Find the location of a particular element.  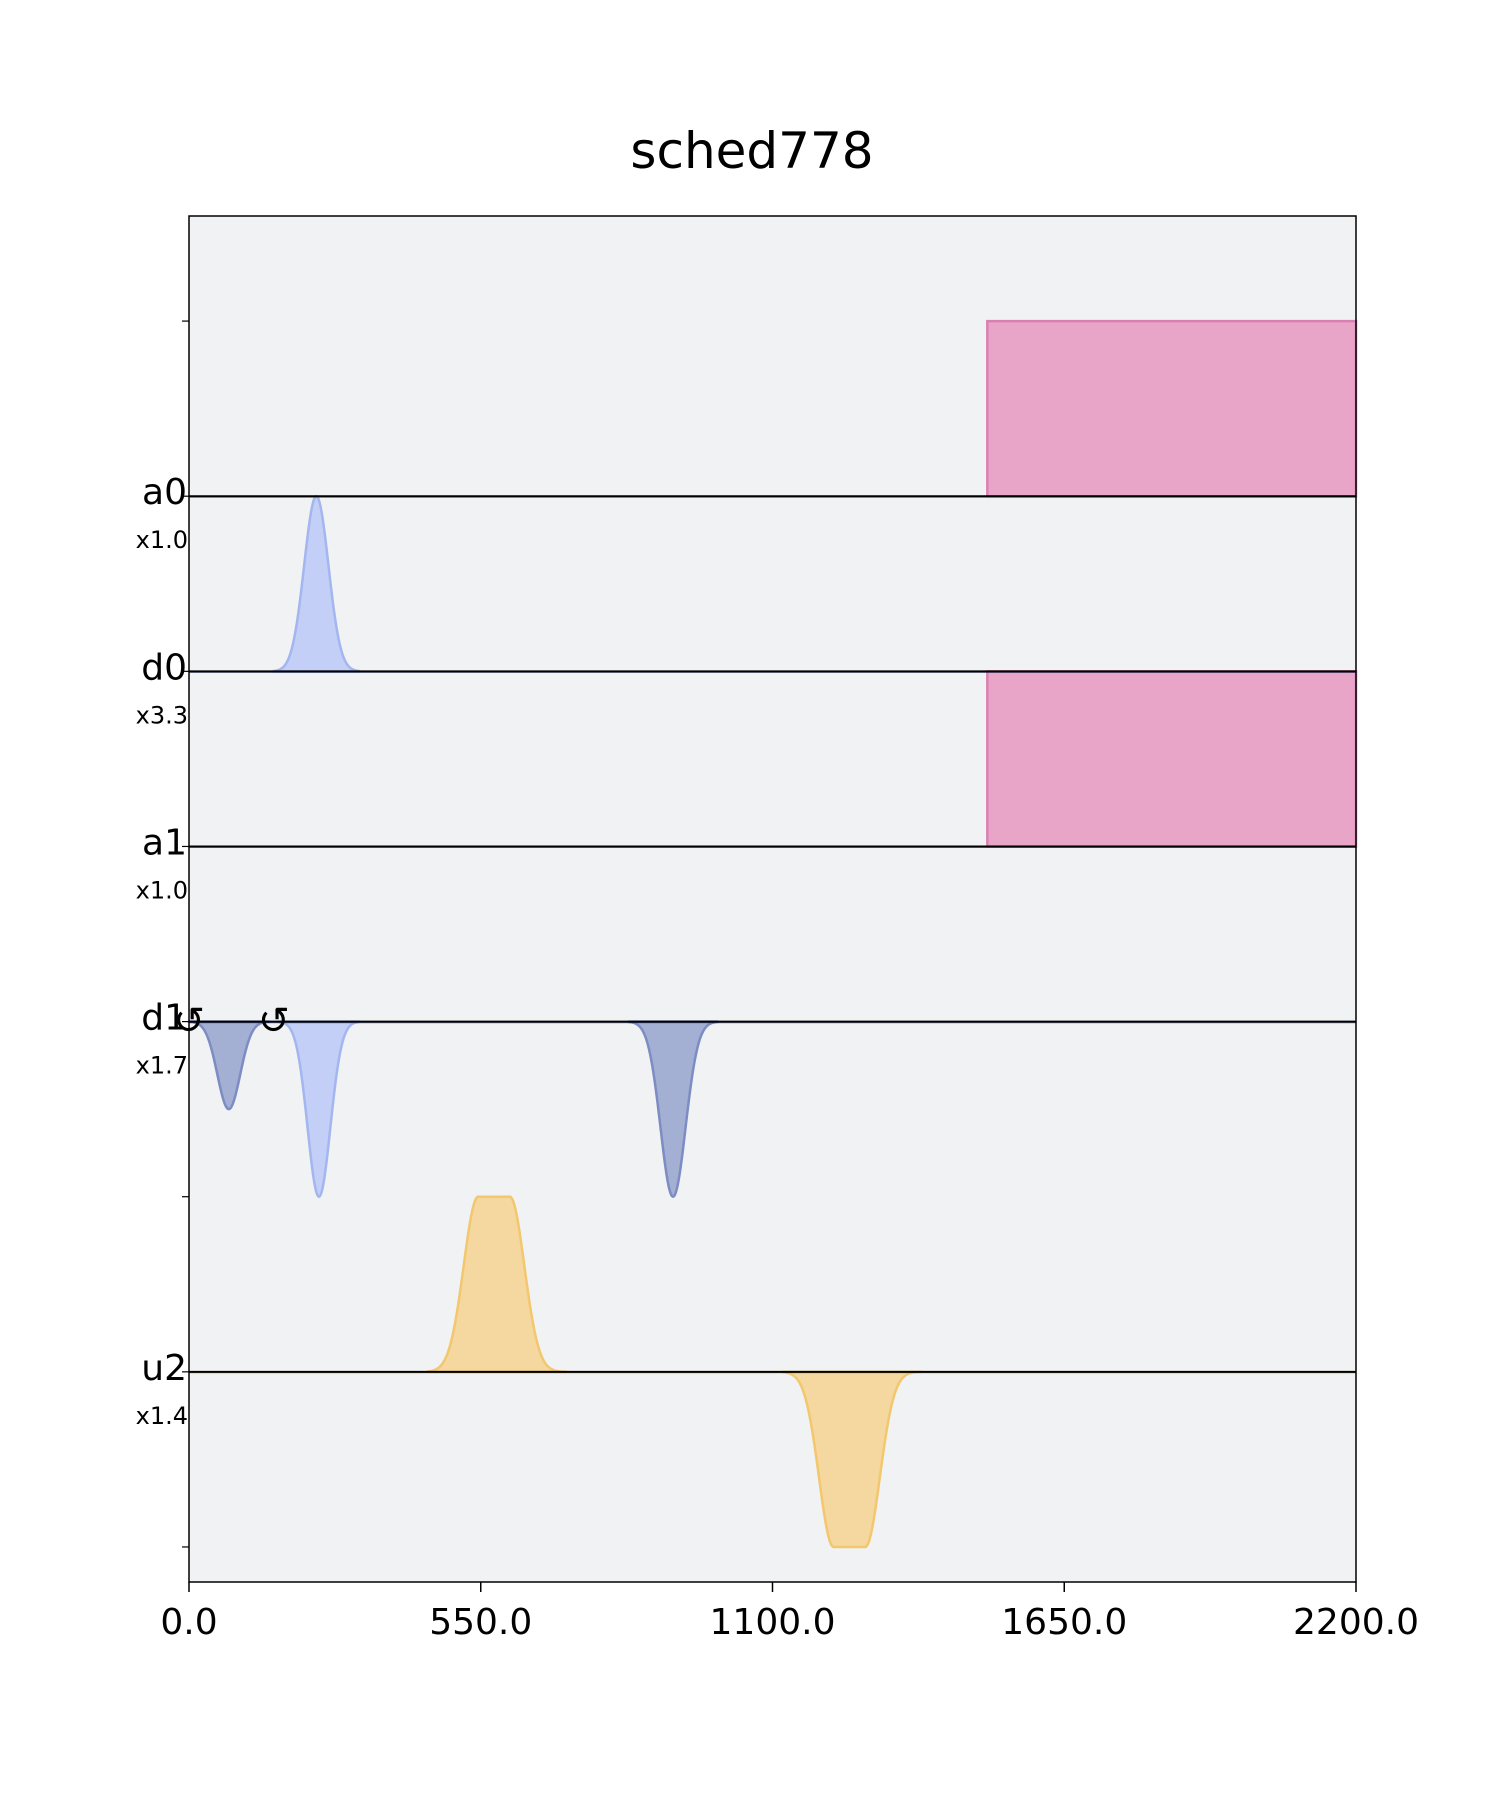

x-tick-label: 2200.0 is located at coordinates (1356, 1622).